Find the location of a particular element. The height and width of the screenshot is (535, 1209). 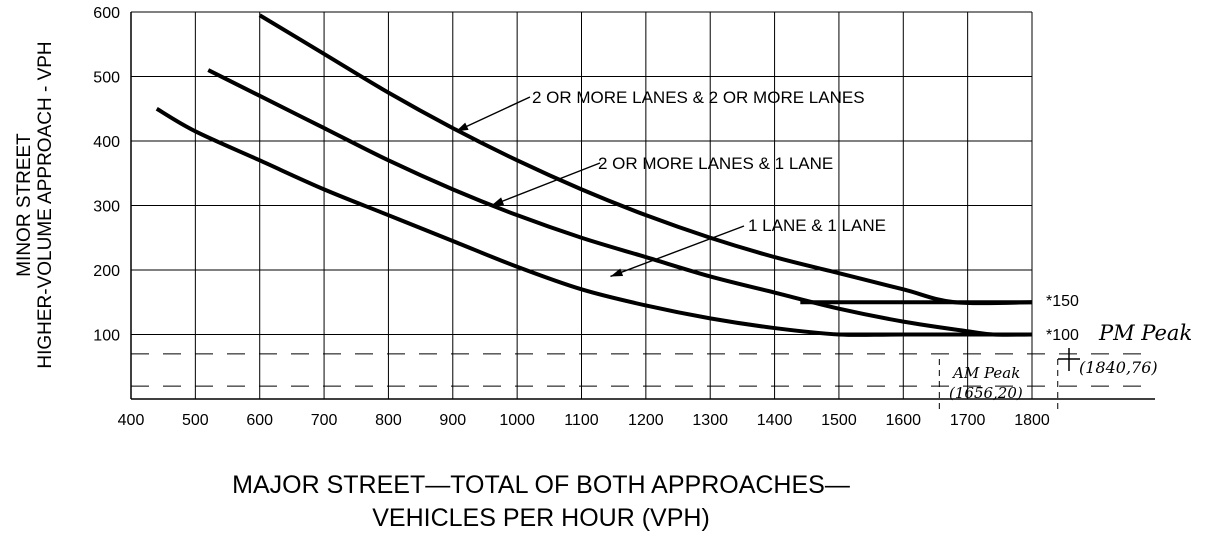

x-tick-label-600: 600 is located at coordinates (259, 420).